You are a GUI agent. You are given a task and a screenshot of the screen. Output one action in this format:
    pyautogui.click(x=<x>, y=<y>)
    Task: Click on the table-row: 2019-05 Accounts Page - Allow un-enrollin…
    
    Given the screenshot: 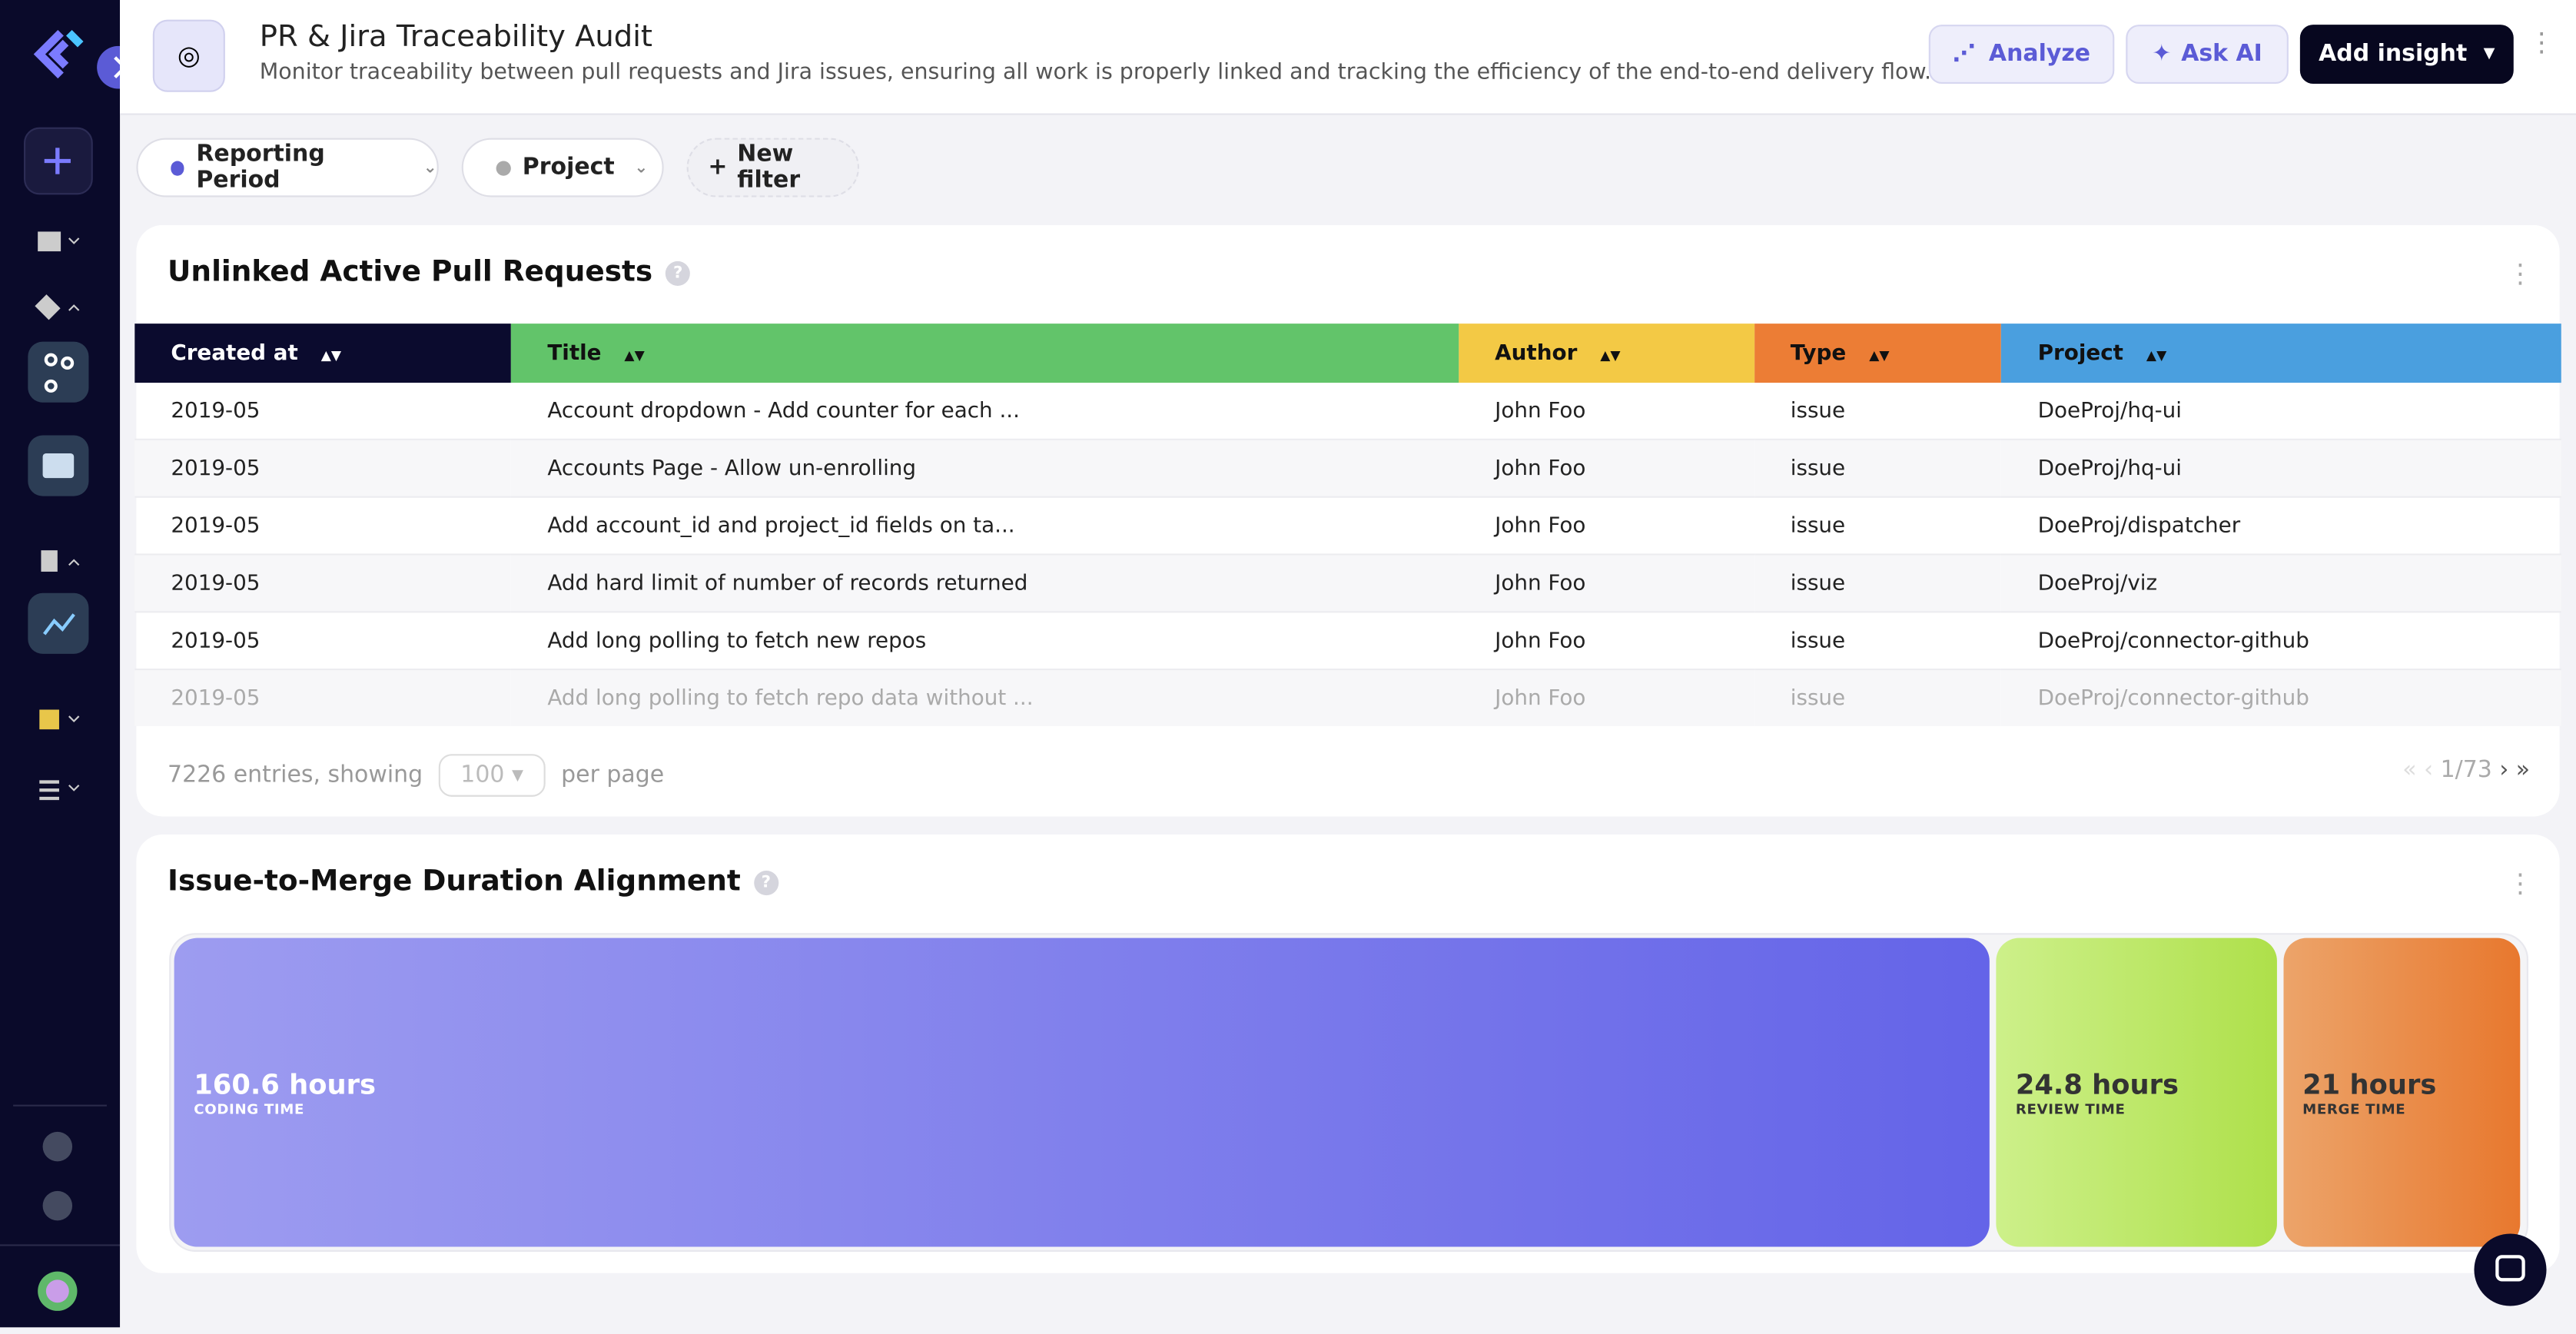 What is the action you would take?
    pyautogui.click(x=1347, y=469)
    